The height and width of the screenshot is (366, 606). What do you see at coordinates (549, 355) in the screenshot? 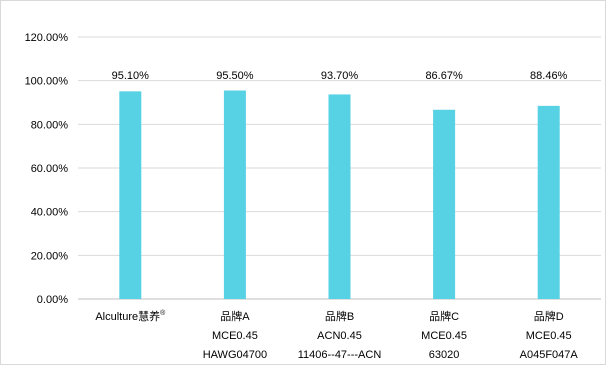
I see `category-label: A045F047A` at bounding box center [549, 355].